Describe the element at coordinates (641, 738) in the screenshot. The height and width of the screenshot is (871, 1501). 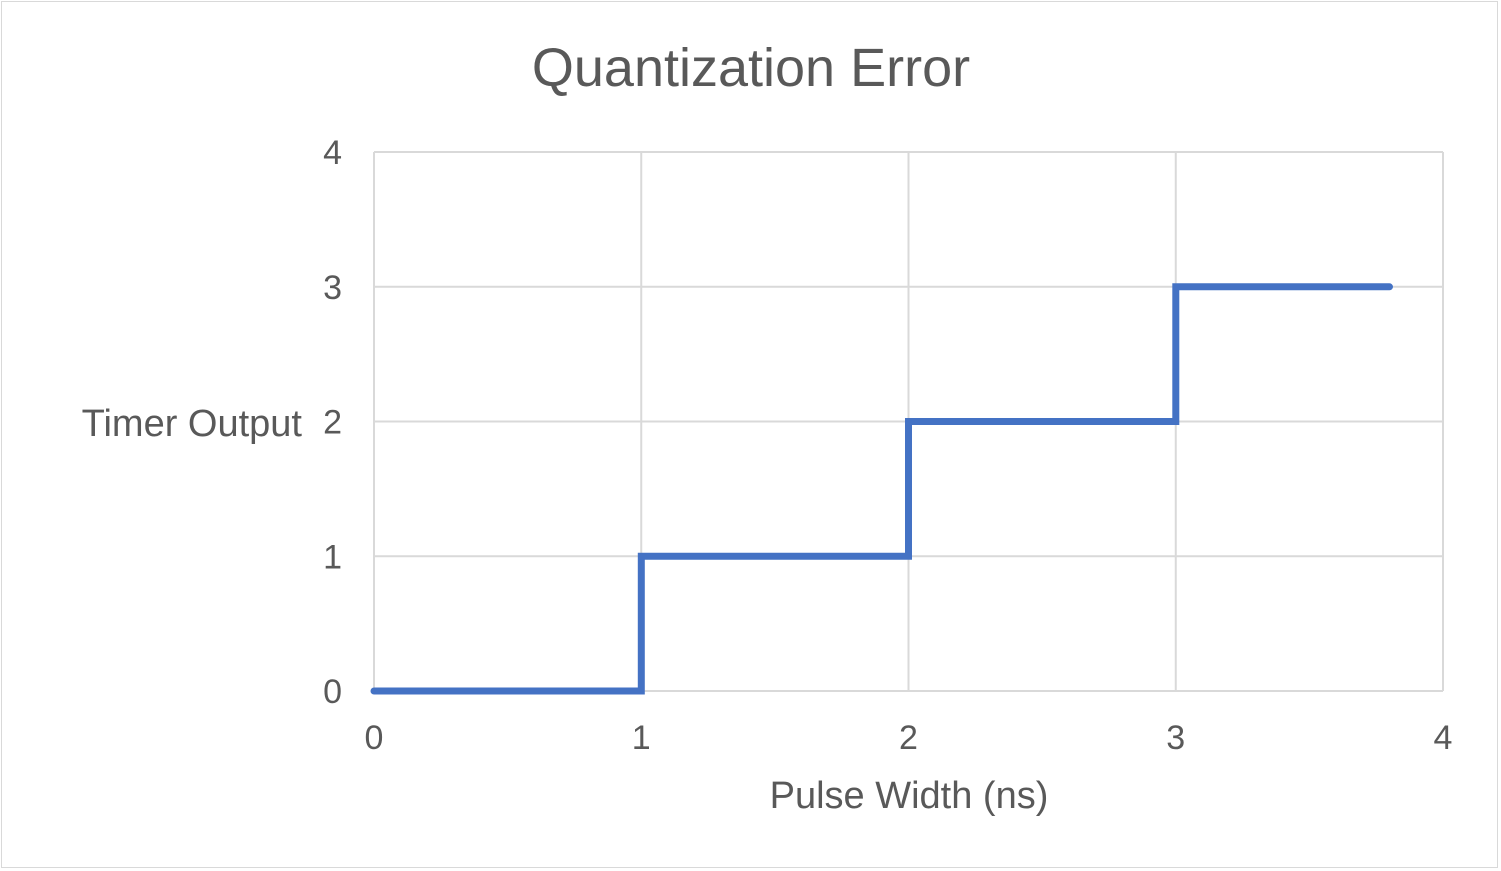
I see `x-tick-label-1: 1` at that location.